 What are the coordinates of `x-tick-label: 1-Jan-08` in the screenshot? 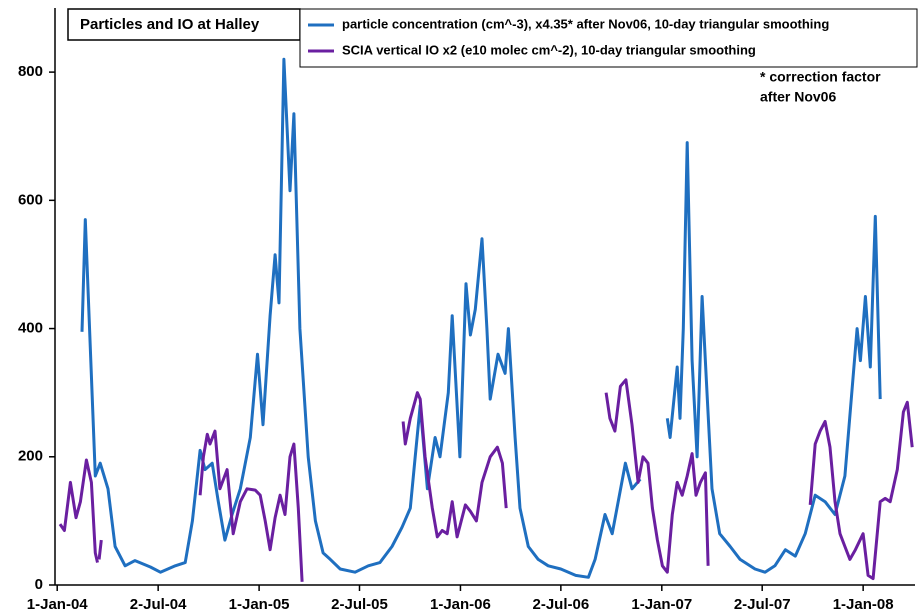 It's located at (863, 604).